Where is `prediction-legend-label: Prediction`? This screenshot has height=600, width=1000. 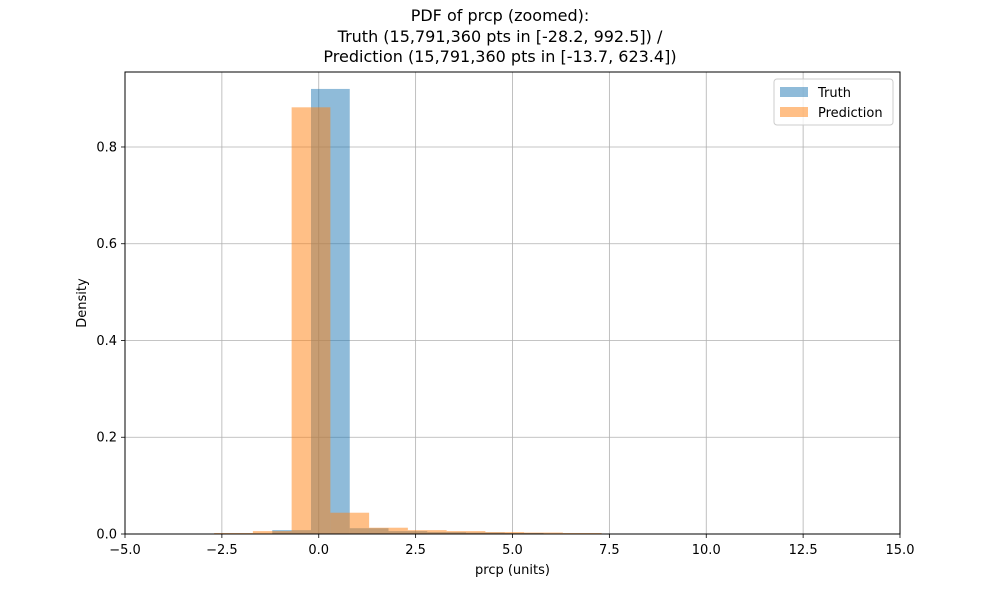 prediction-legend-label: Prediction is located at coordinates (850, 113).